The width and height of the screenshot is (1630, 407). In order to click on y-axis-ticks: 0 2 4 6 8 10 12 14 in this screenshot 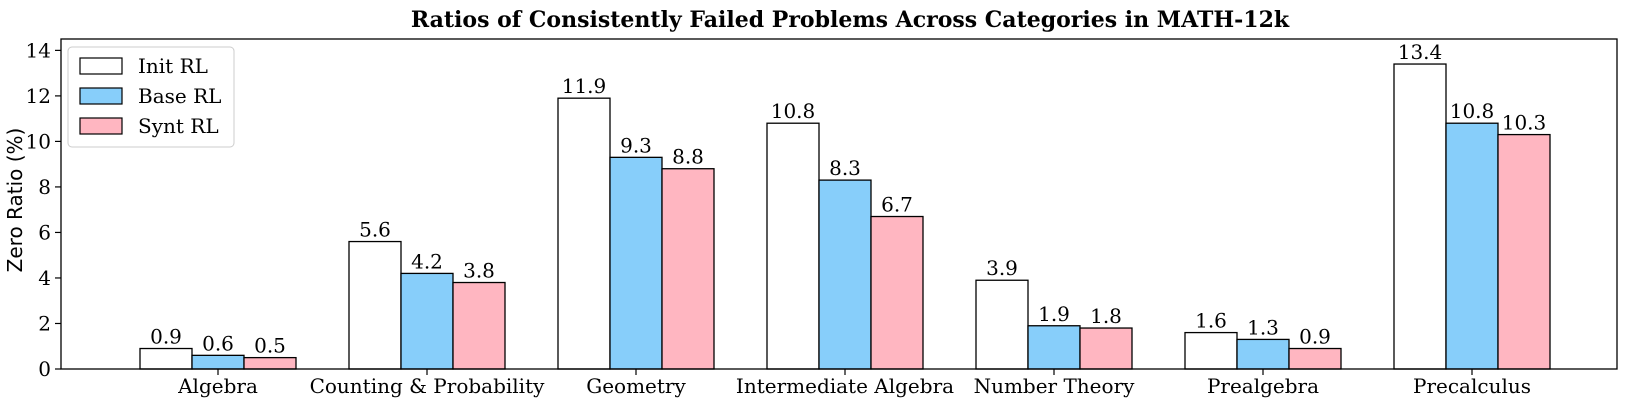, I will do `click(43, 209)`.